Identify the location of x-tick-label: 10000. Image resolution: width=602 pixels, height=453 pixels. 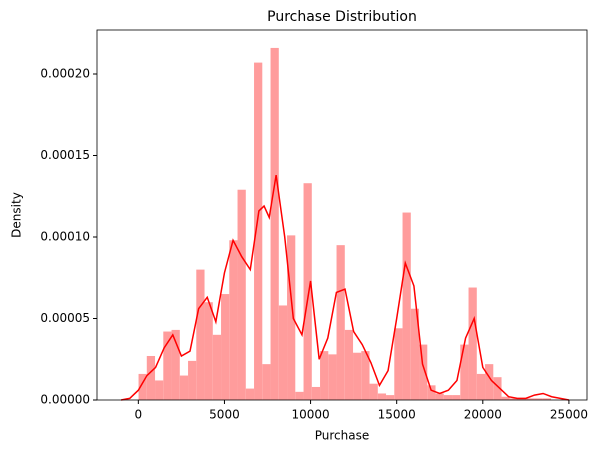
(310, 415).